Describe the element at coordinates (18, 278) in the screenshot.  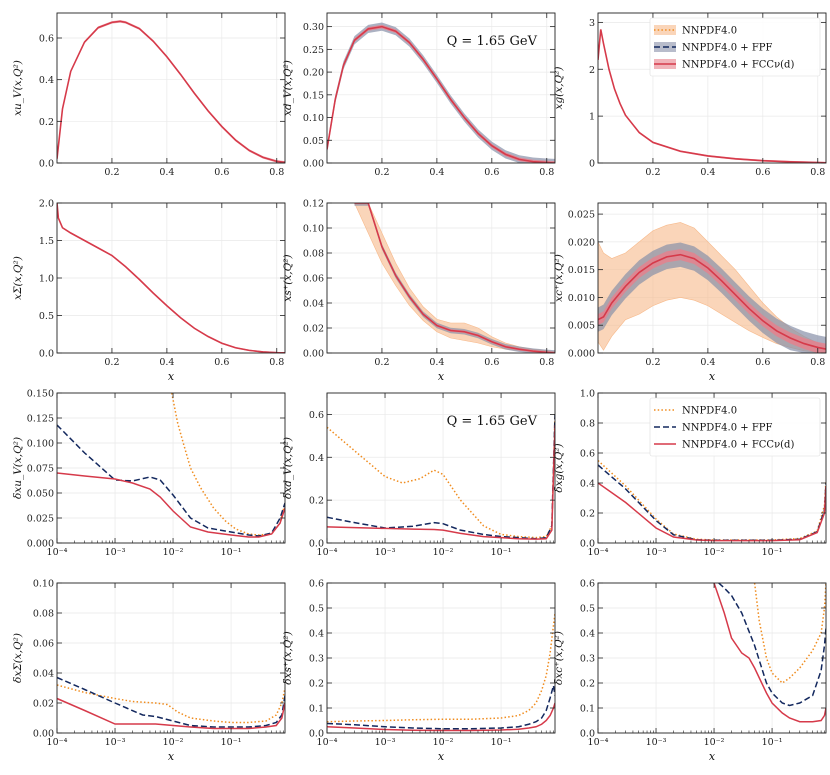
I see `y-axis-label: xΣ(x,Q²)` at that location.